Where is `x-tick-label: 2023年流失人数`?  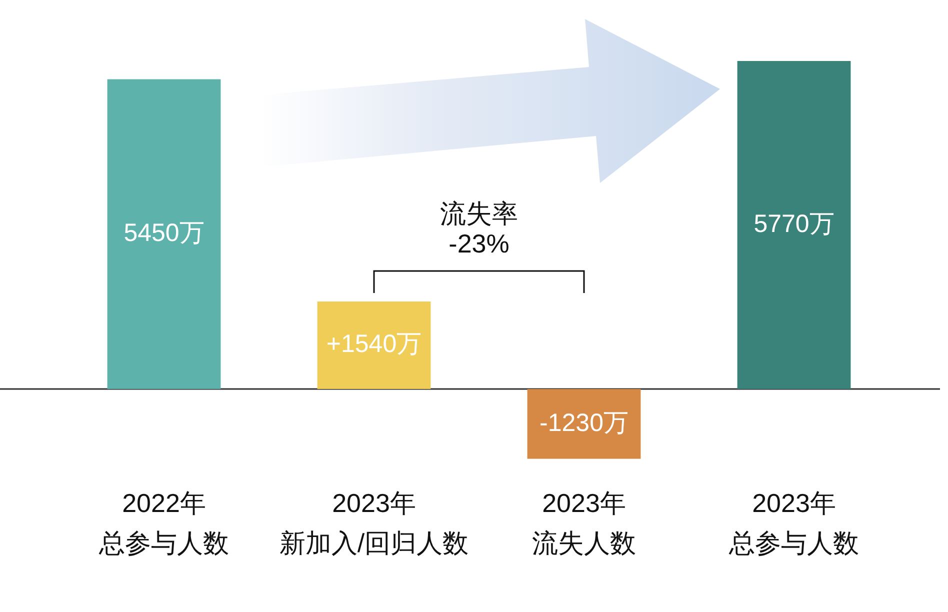 x-tick-label: 2023年流失人数 is located at coordinates (584, 523).